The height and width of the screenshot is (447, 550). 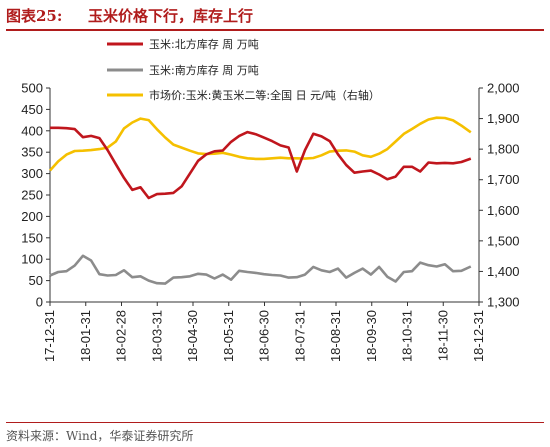 What do you see at coordinates (204, 70) in the screenshot?
I see `legend-label-1: 玉米:南方库存 周 万吨` at bounding box center [204, 70].